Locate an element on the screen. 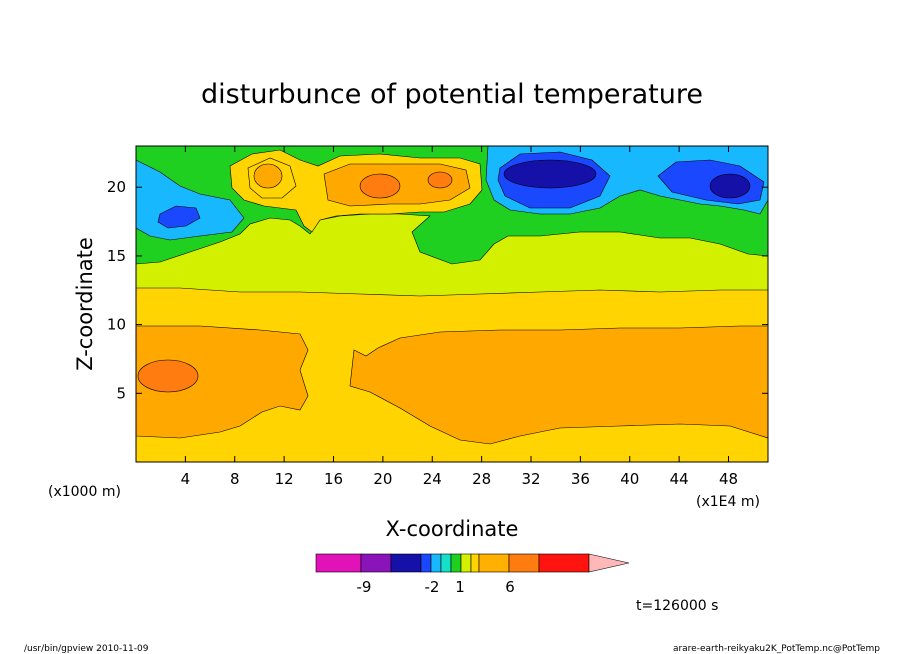 Image resolution: width=904 pixels, height=654 pixels. colorbar: -9 -2 1 6 is located at coordinates (472, 574).